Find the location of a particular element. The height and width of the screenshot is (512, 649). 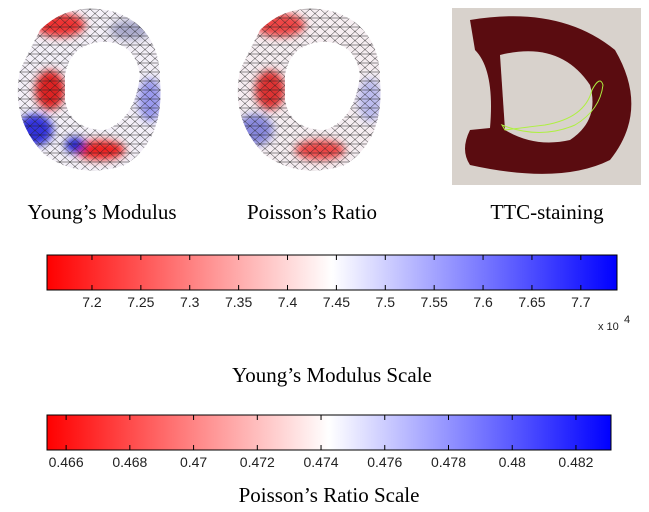

tick-label: 7.5 is located at coordinates (386, 302).